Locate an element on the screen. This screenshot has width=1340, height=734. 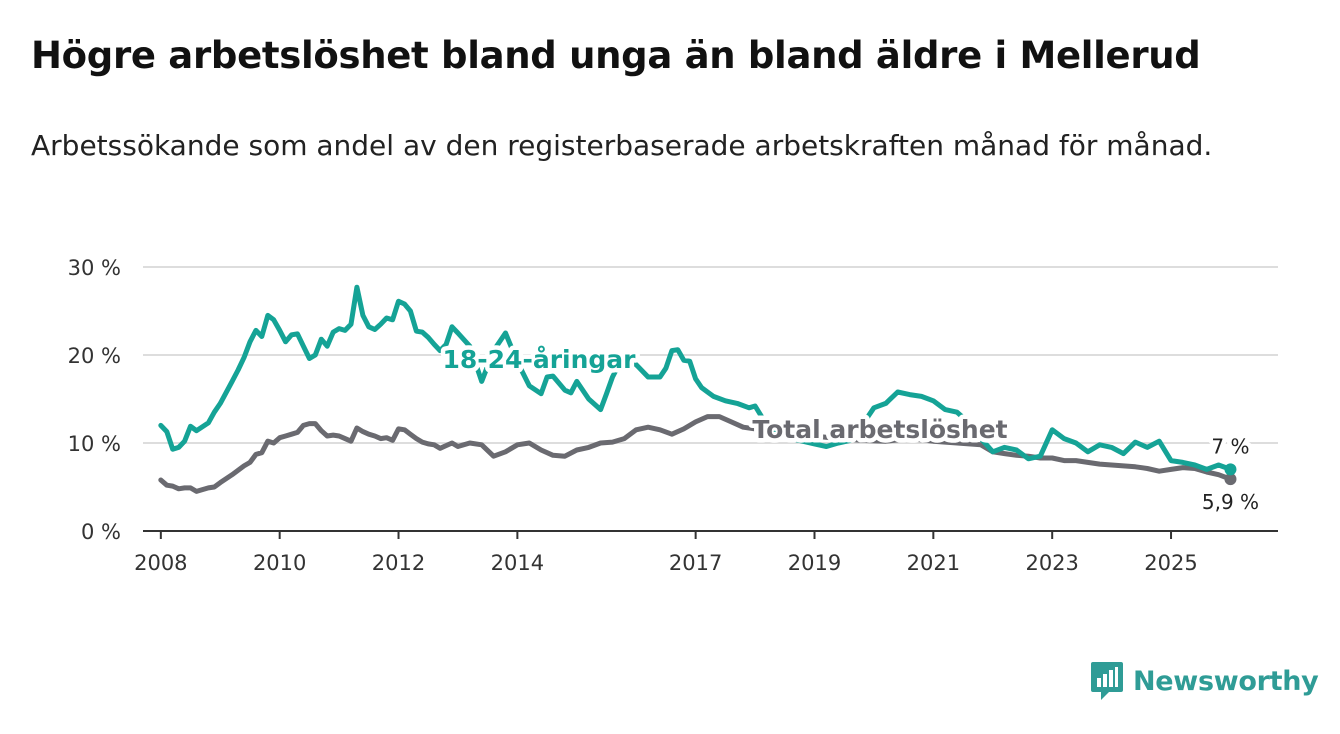
x-tick-label: 2023 is located at coordinates (1051, 563).